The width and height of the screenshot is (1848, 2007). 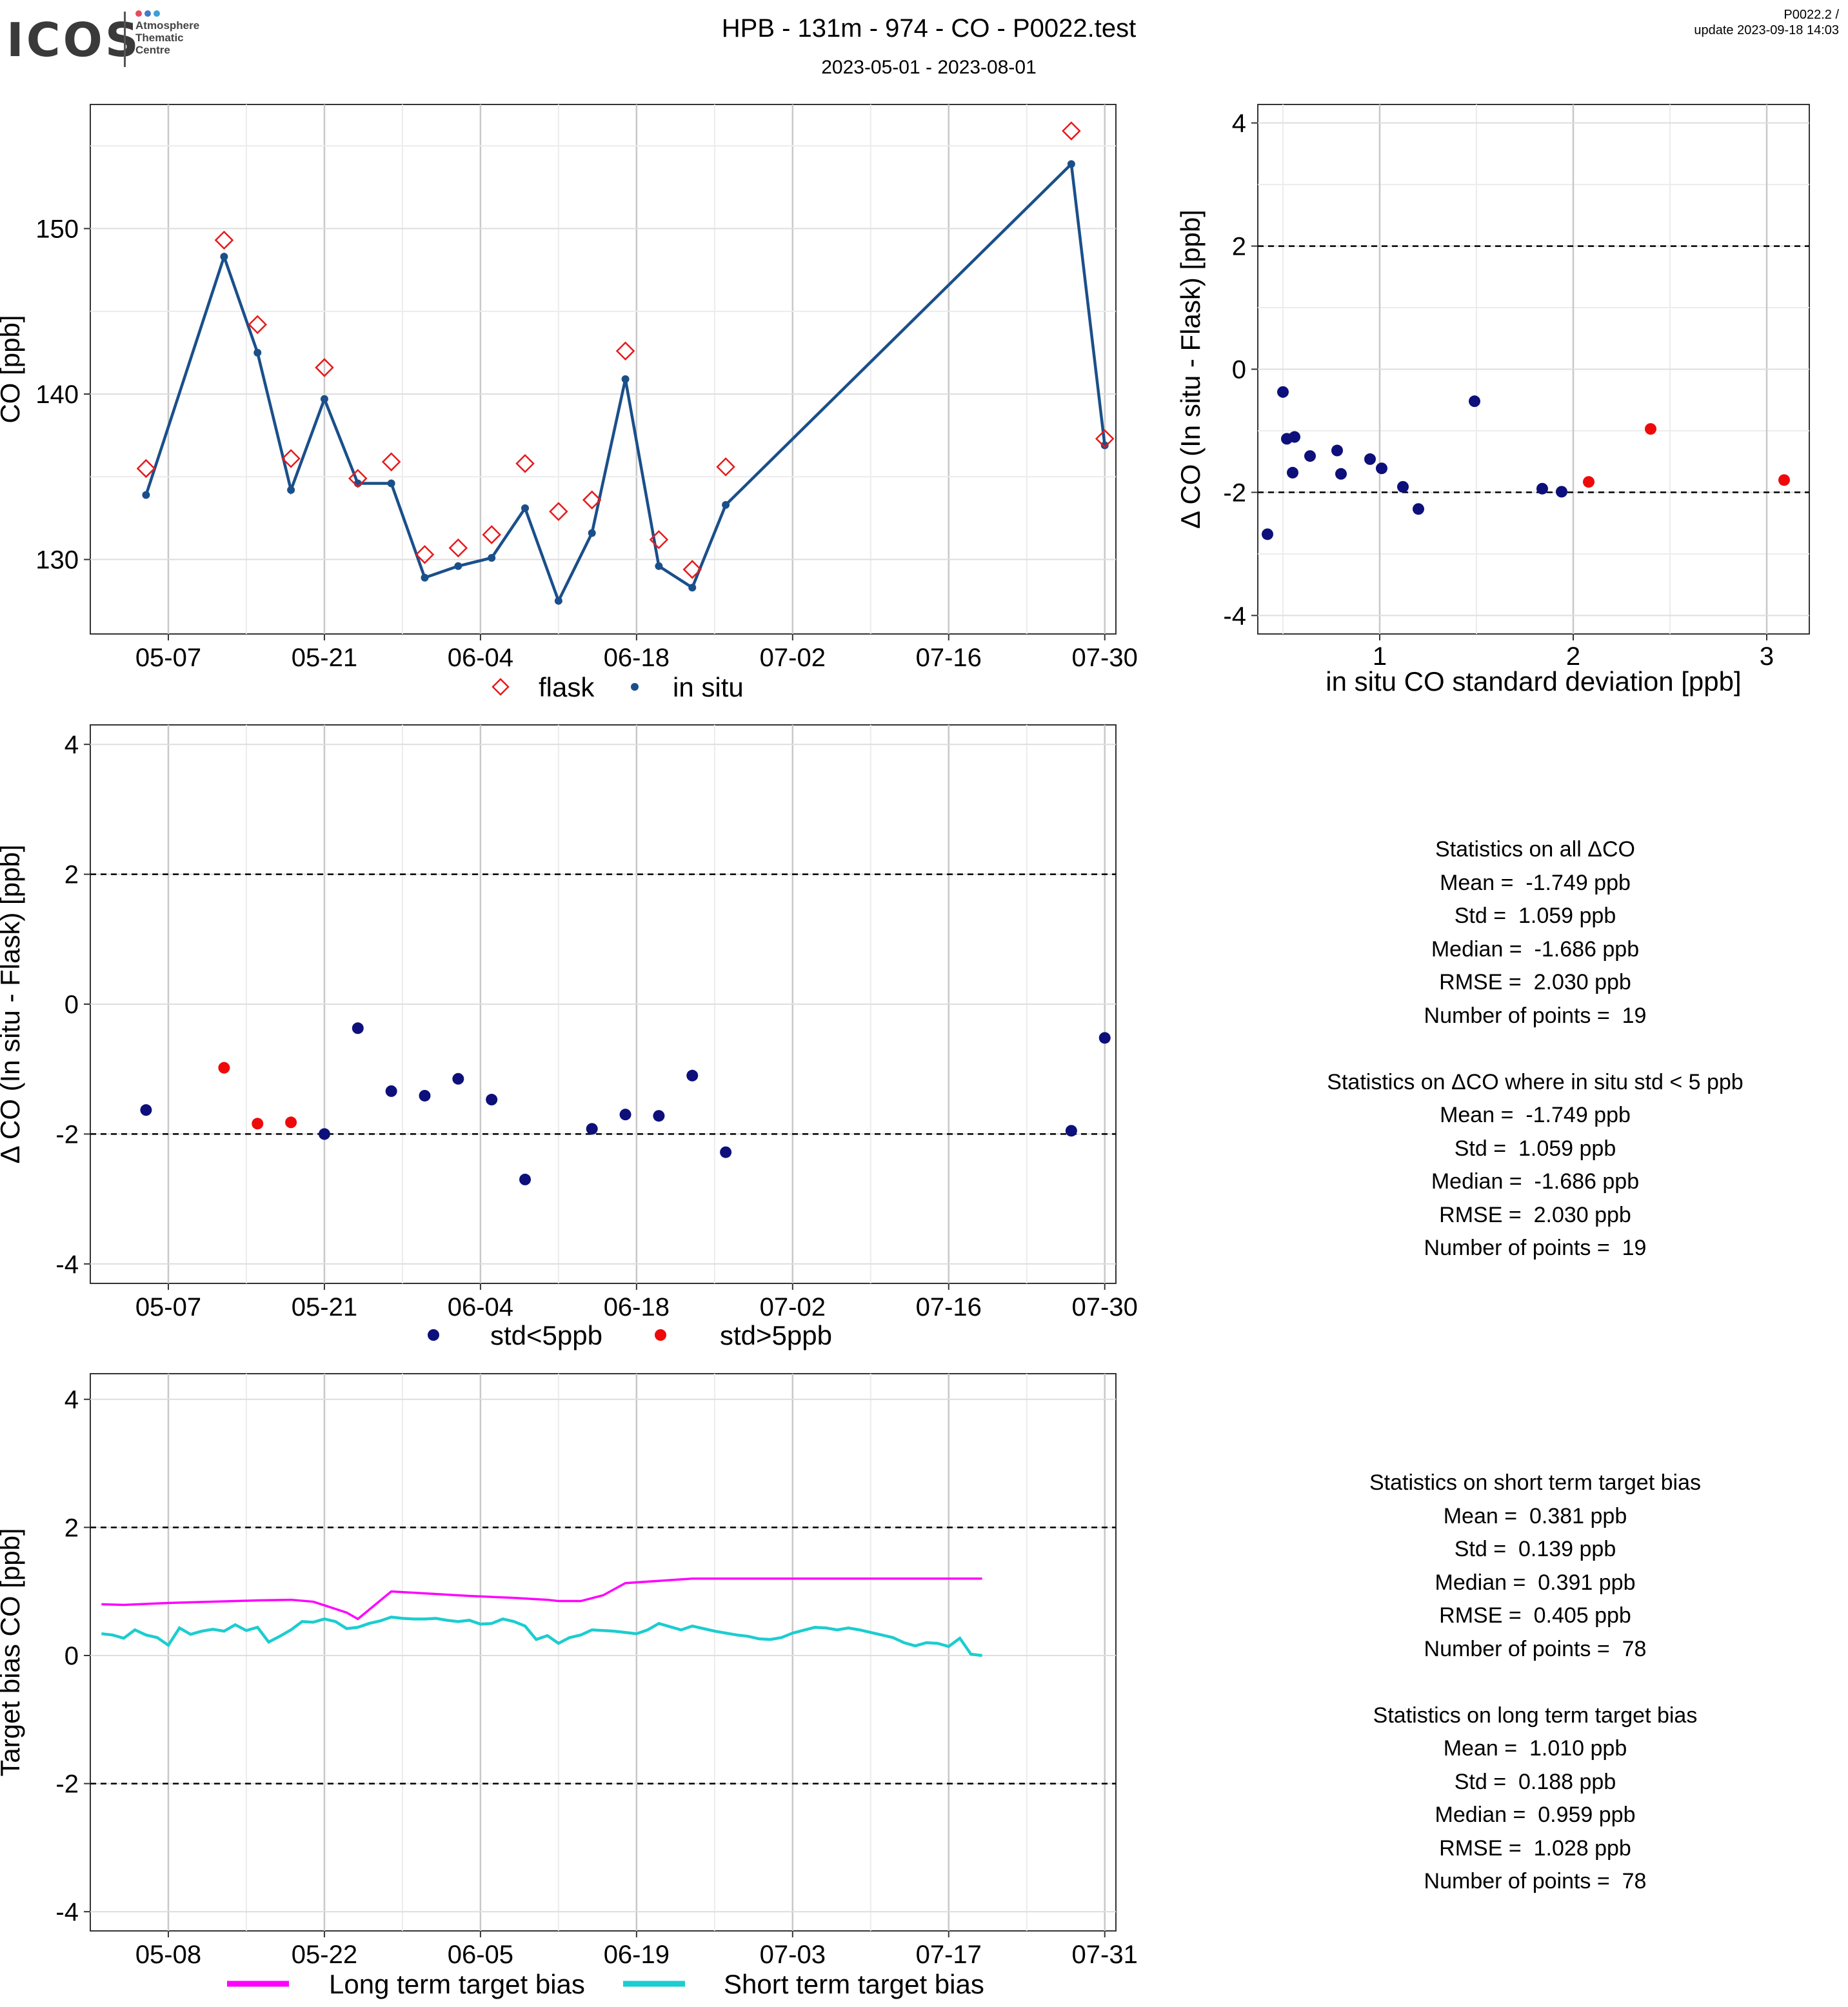 I want to click on logo: ICOS Atmosphere Thematic Centre, so click(x=110, y=38).